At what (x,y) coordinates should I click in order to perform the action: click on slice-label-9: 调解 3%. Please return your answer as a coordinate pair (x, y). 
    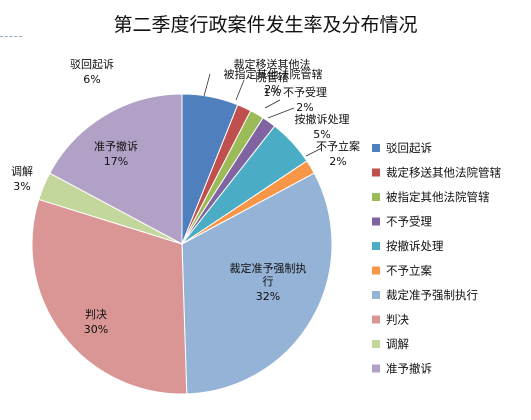
    Looking at the image, I should click on (22, 178).